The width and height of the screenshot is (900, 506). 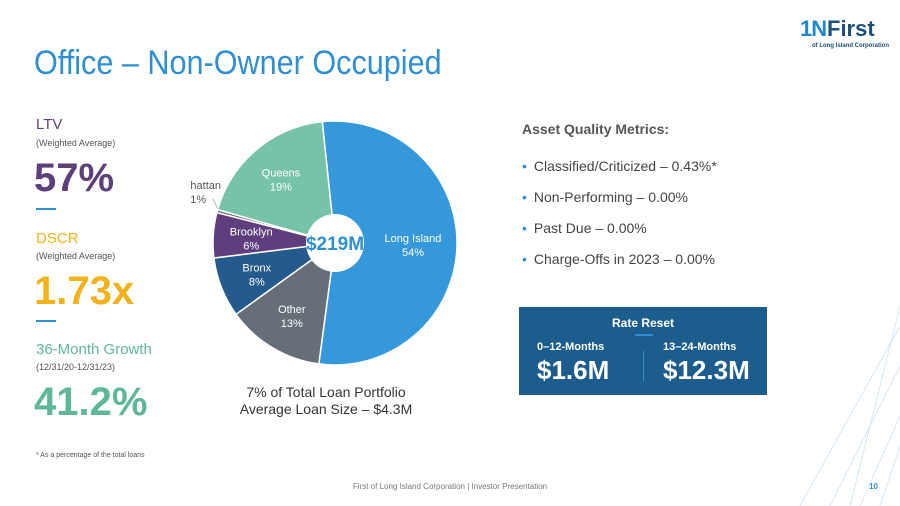 What do you see at coordinates (643, 366) in the screenshot?
I see `column-divider` at bounding box center [643, 366].